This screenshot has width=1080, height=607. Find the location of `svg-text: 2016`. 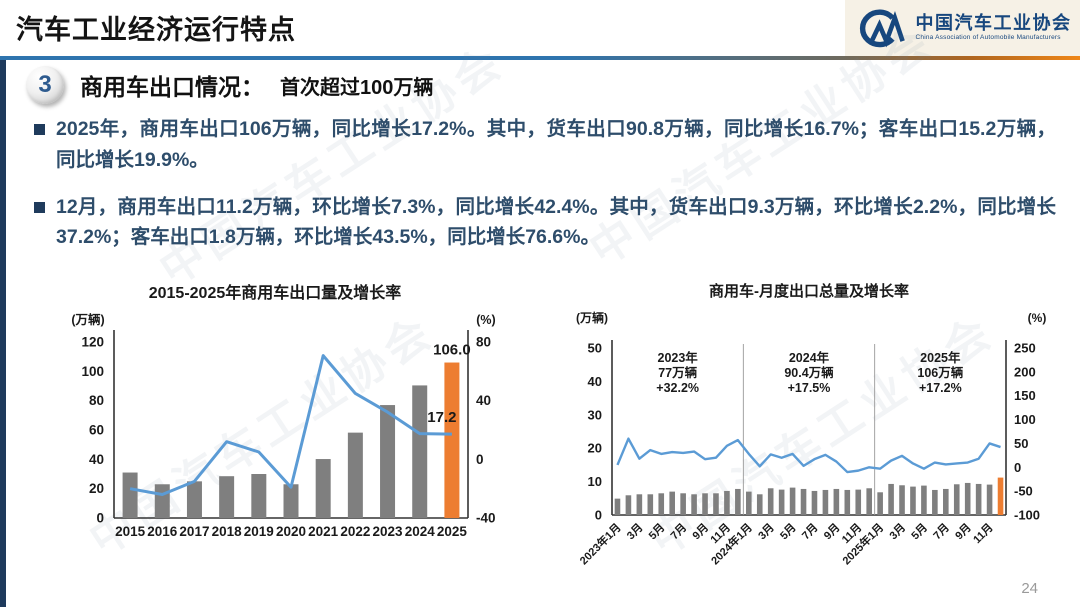

svg-text: 2016 is located at coordinates (162, 531).